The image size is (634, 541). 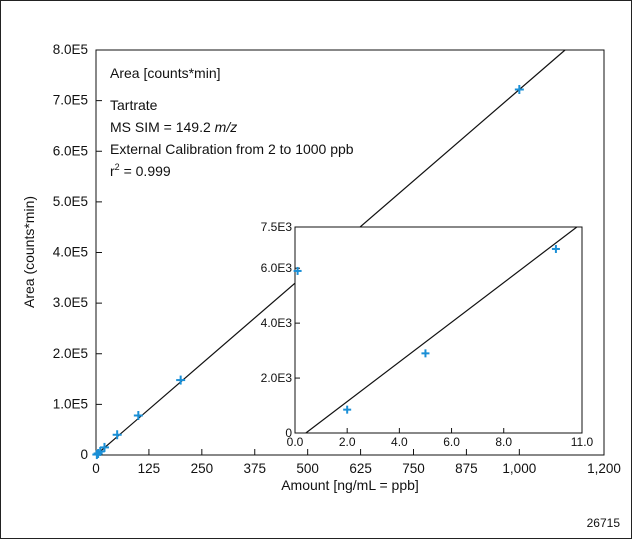 What do you see at coordinates (360, 468) in the screenshot?
I see `main-x-tick-label: 625` at bounding box center [360, 468].